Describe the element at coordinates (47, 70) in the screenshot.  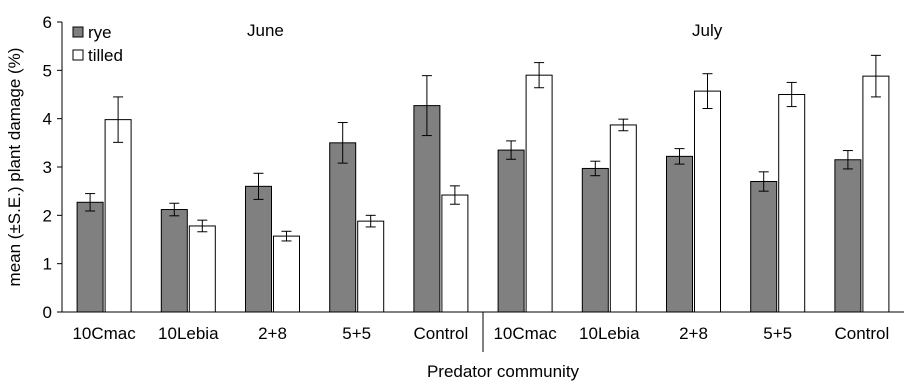
I see `y-tick-label: 5` at that location.